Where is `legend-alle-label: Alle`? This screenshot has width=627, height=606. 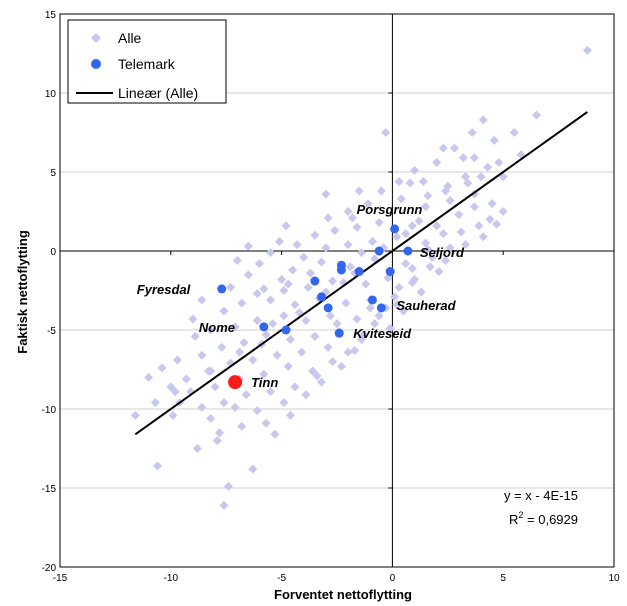
legend-alle-label: Alle is located at coordinates (130, 38).